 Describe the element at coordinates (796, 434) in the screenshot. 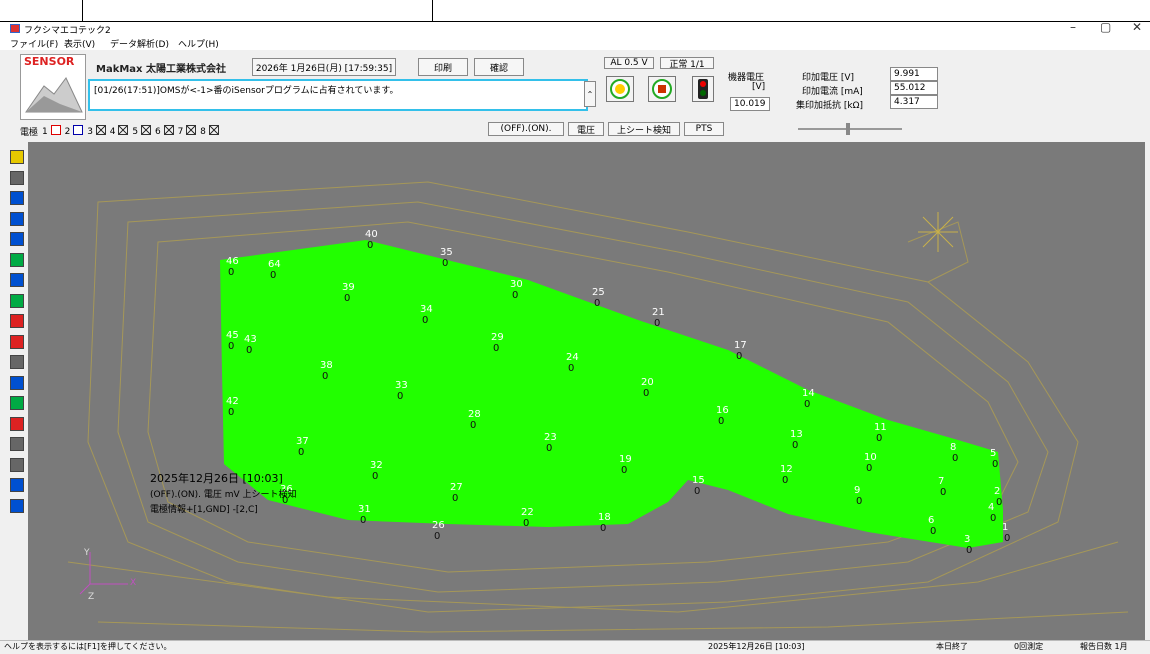

I see `point-number: 13` at that location.